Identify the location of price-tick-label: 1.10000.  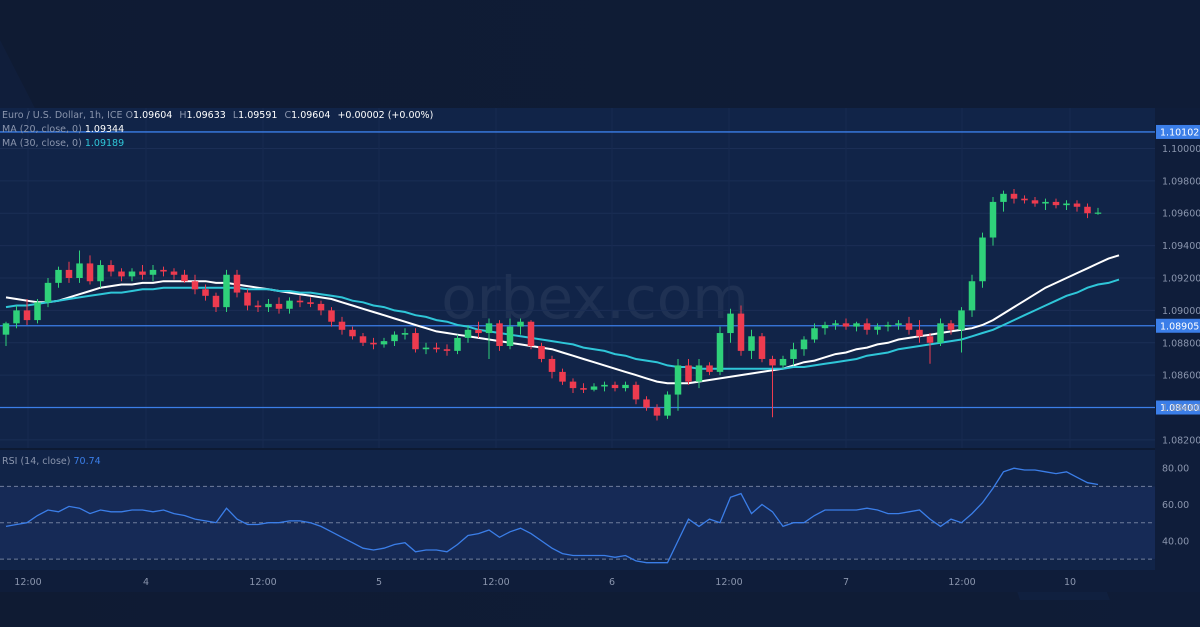
(1181, 149).